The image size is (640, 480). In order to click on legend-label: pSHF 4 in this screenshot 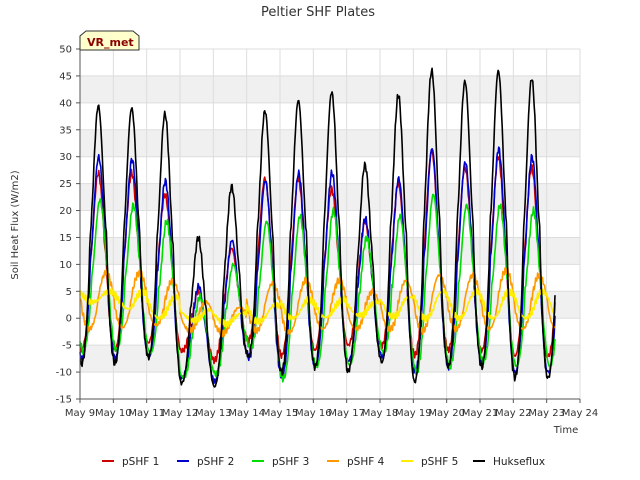, I will do `click(366, 462)`.